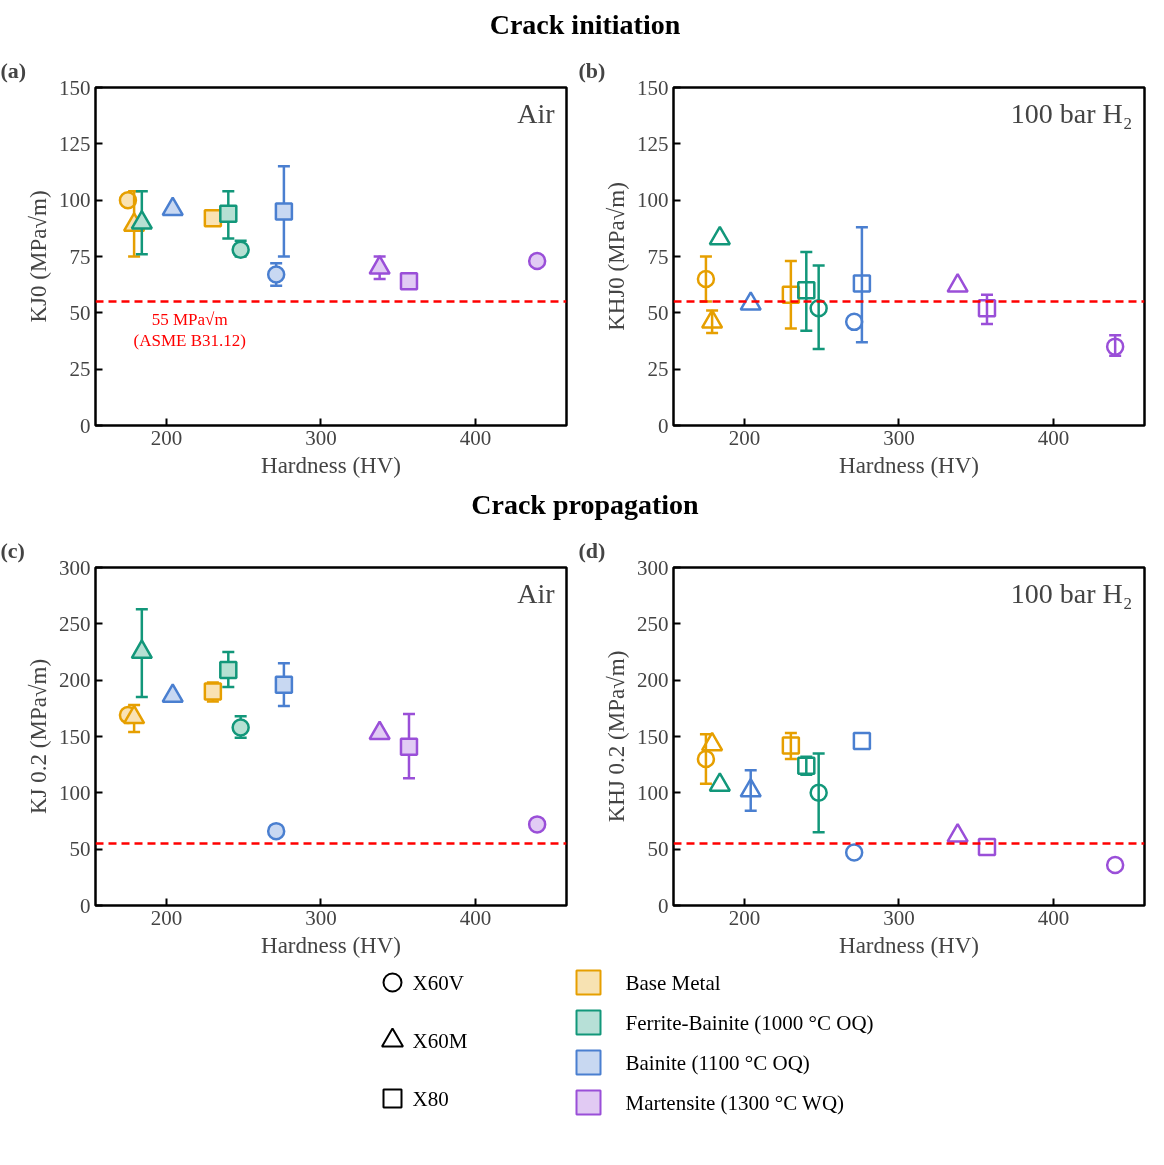 The image size is (1164, 1165). Describe the element at coordinates (38, 736) in the screenshot. I see `y-axis-title: KJ 0.2 (MPa√m)` at that location.